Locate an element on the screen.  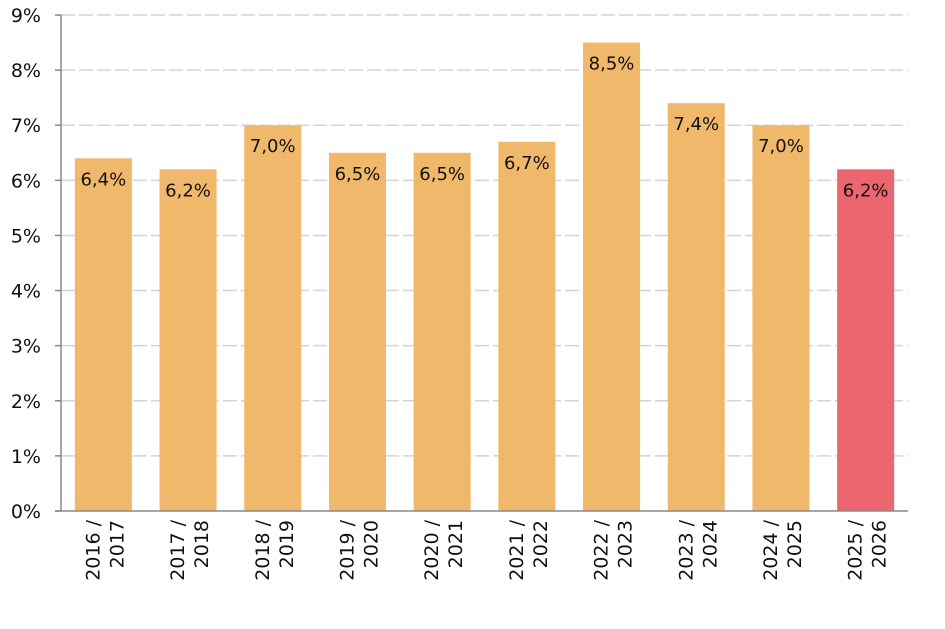
y-tick-label: 0% is located at coordinates (26, 512).